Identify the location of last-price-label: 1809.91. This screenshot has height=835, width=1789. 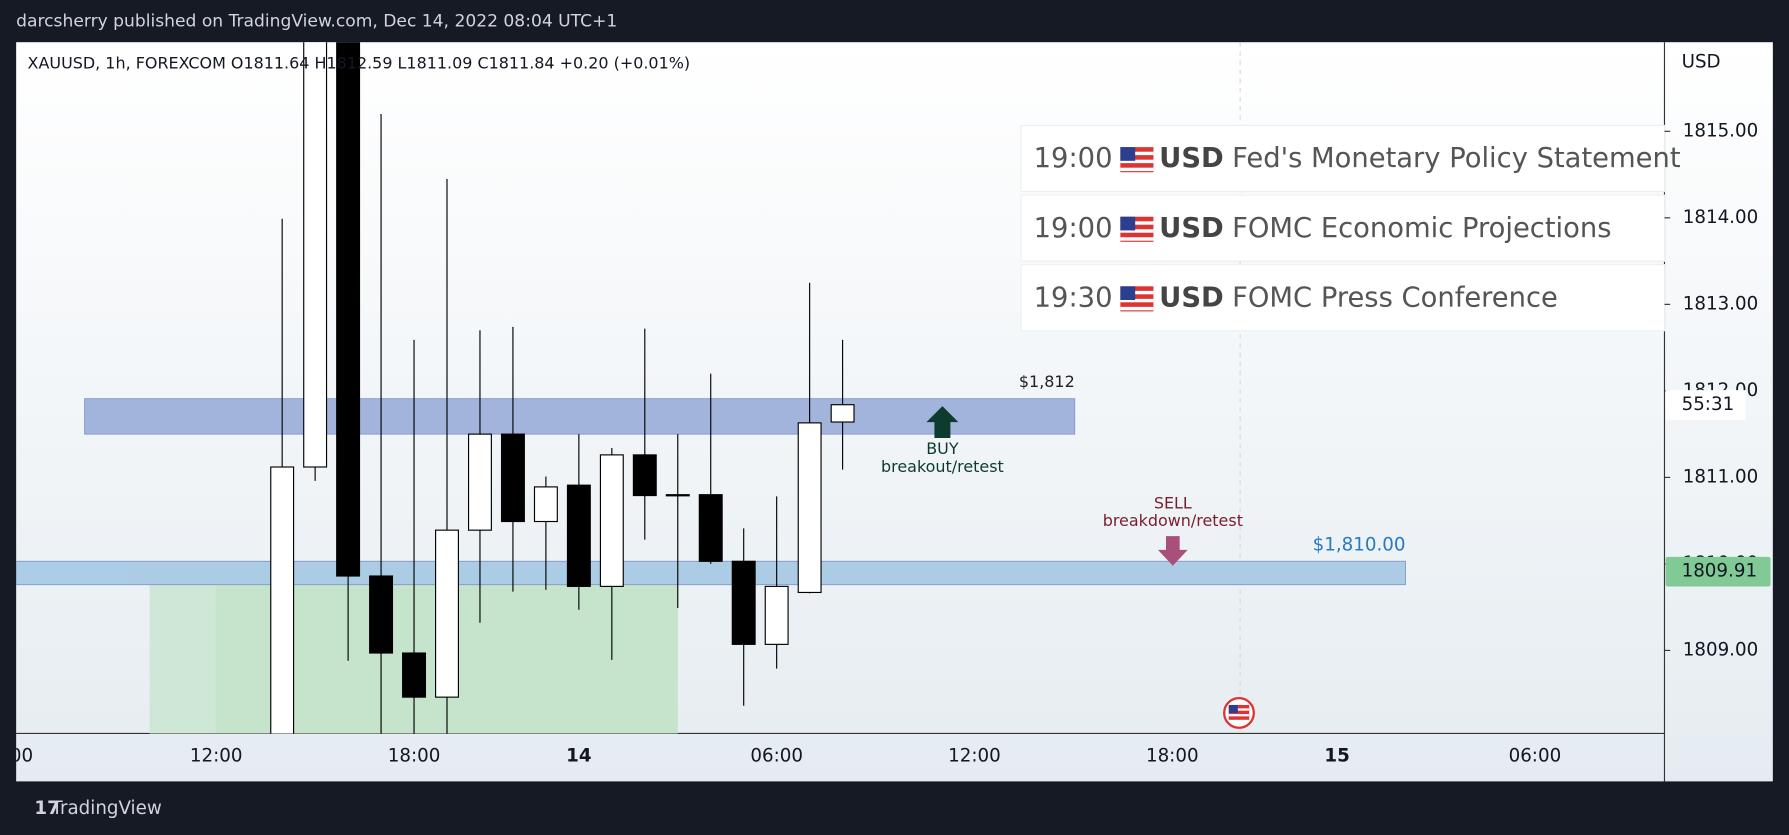
(1719, 571).